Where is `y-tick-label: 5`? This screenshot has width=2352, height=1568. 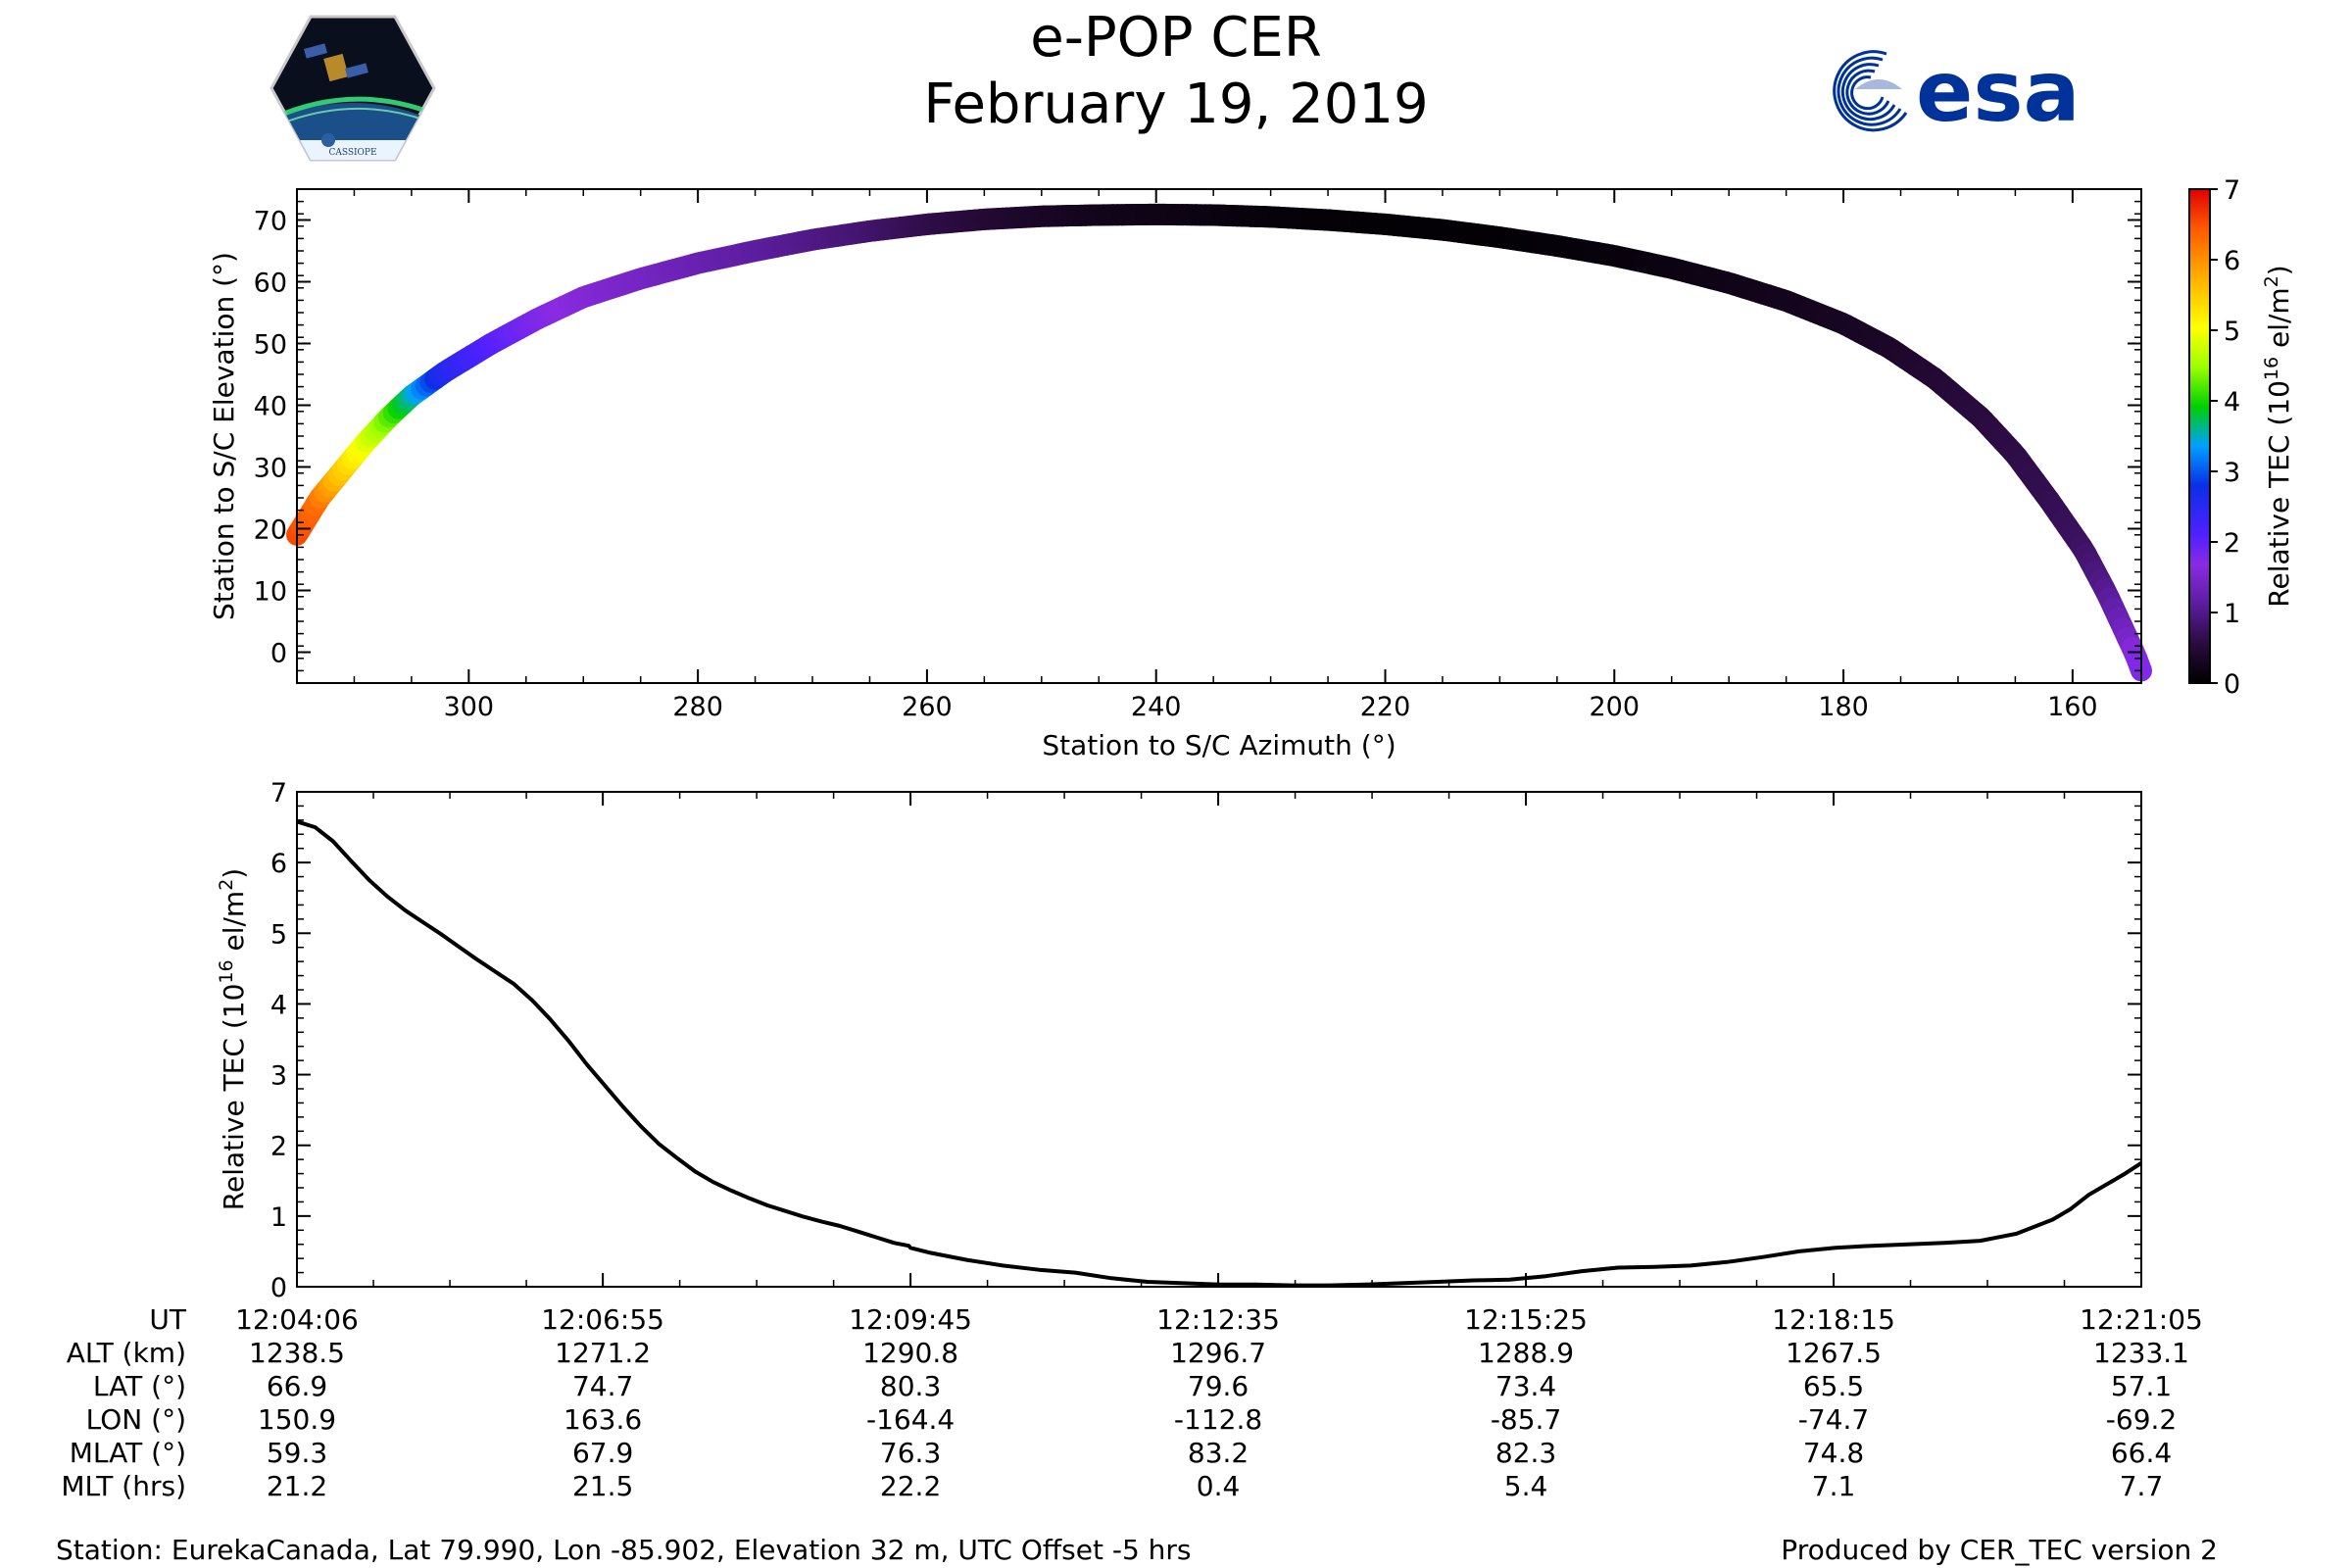
y-tick-label: 5 is located at coordinates (278, 934).